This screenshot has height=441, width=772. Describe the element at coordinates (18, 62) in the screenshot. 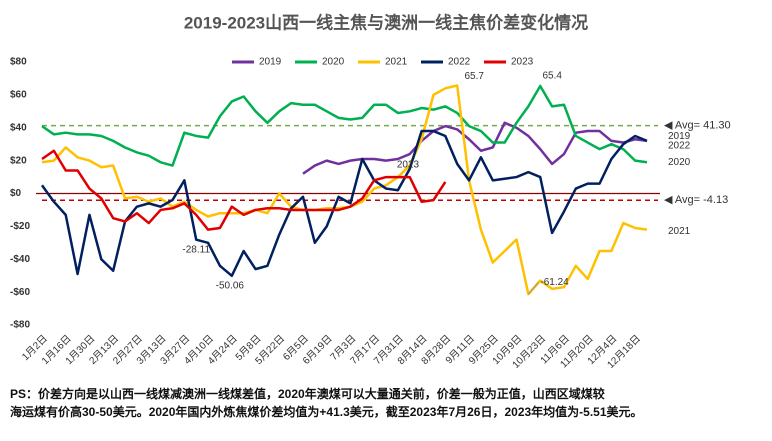

I see `y-tick-label: $80` at that location.